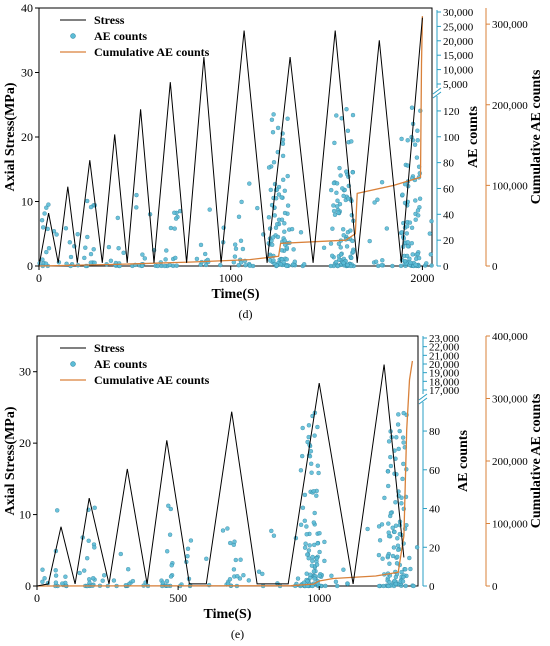  I want to click on cumulative-tick-label: 0, so click(495, 267).